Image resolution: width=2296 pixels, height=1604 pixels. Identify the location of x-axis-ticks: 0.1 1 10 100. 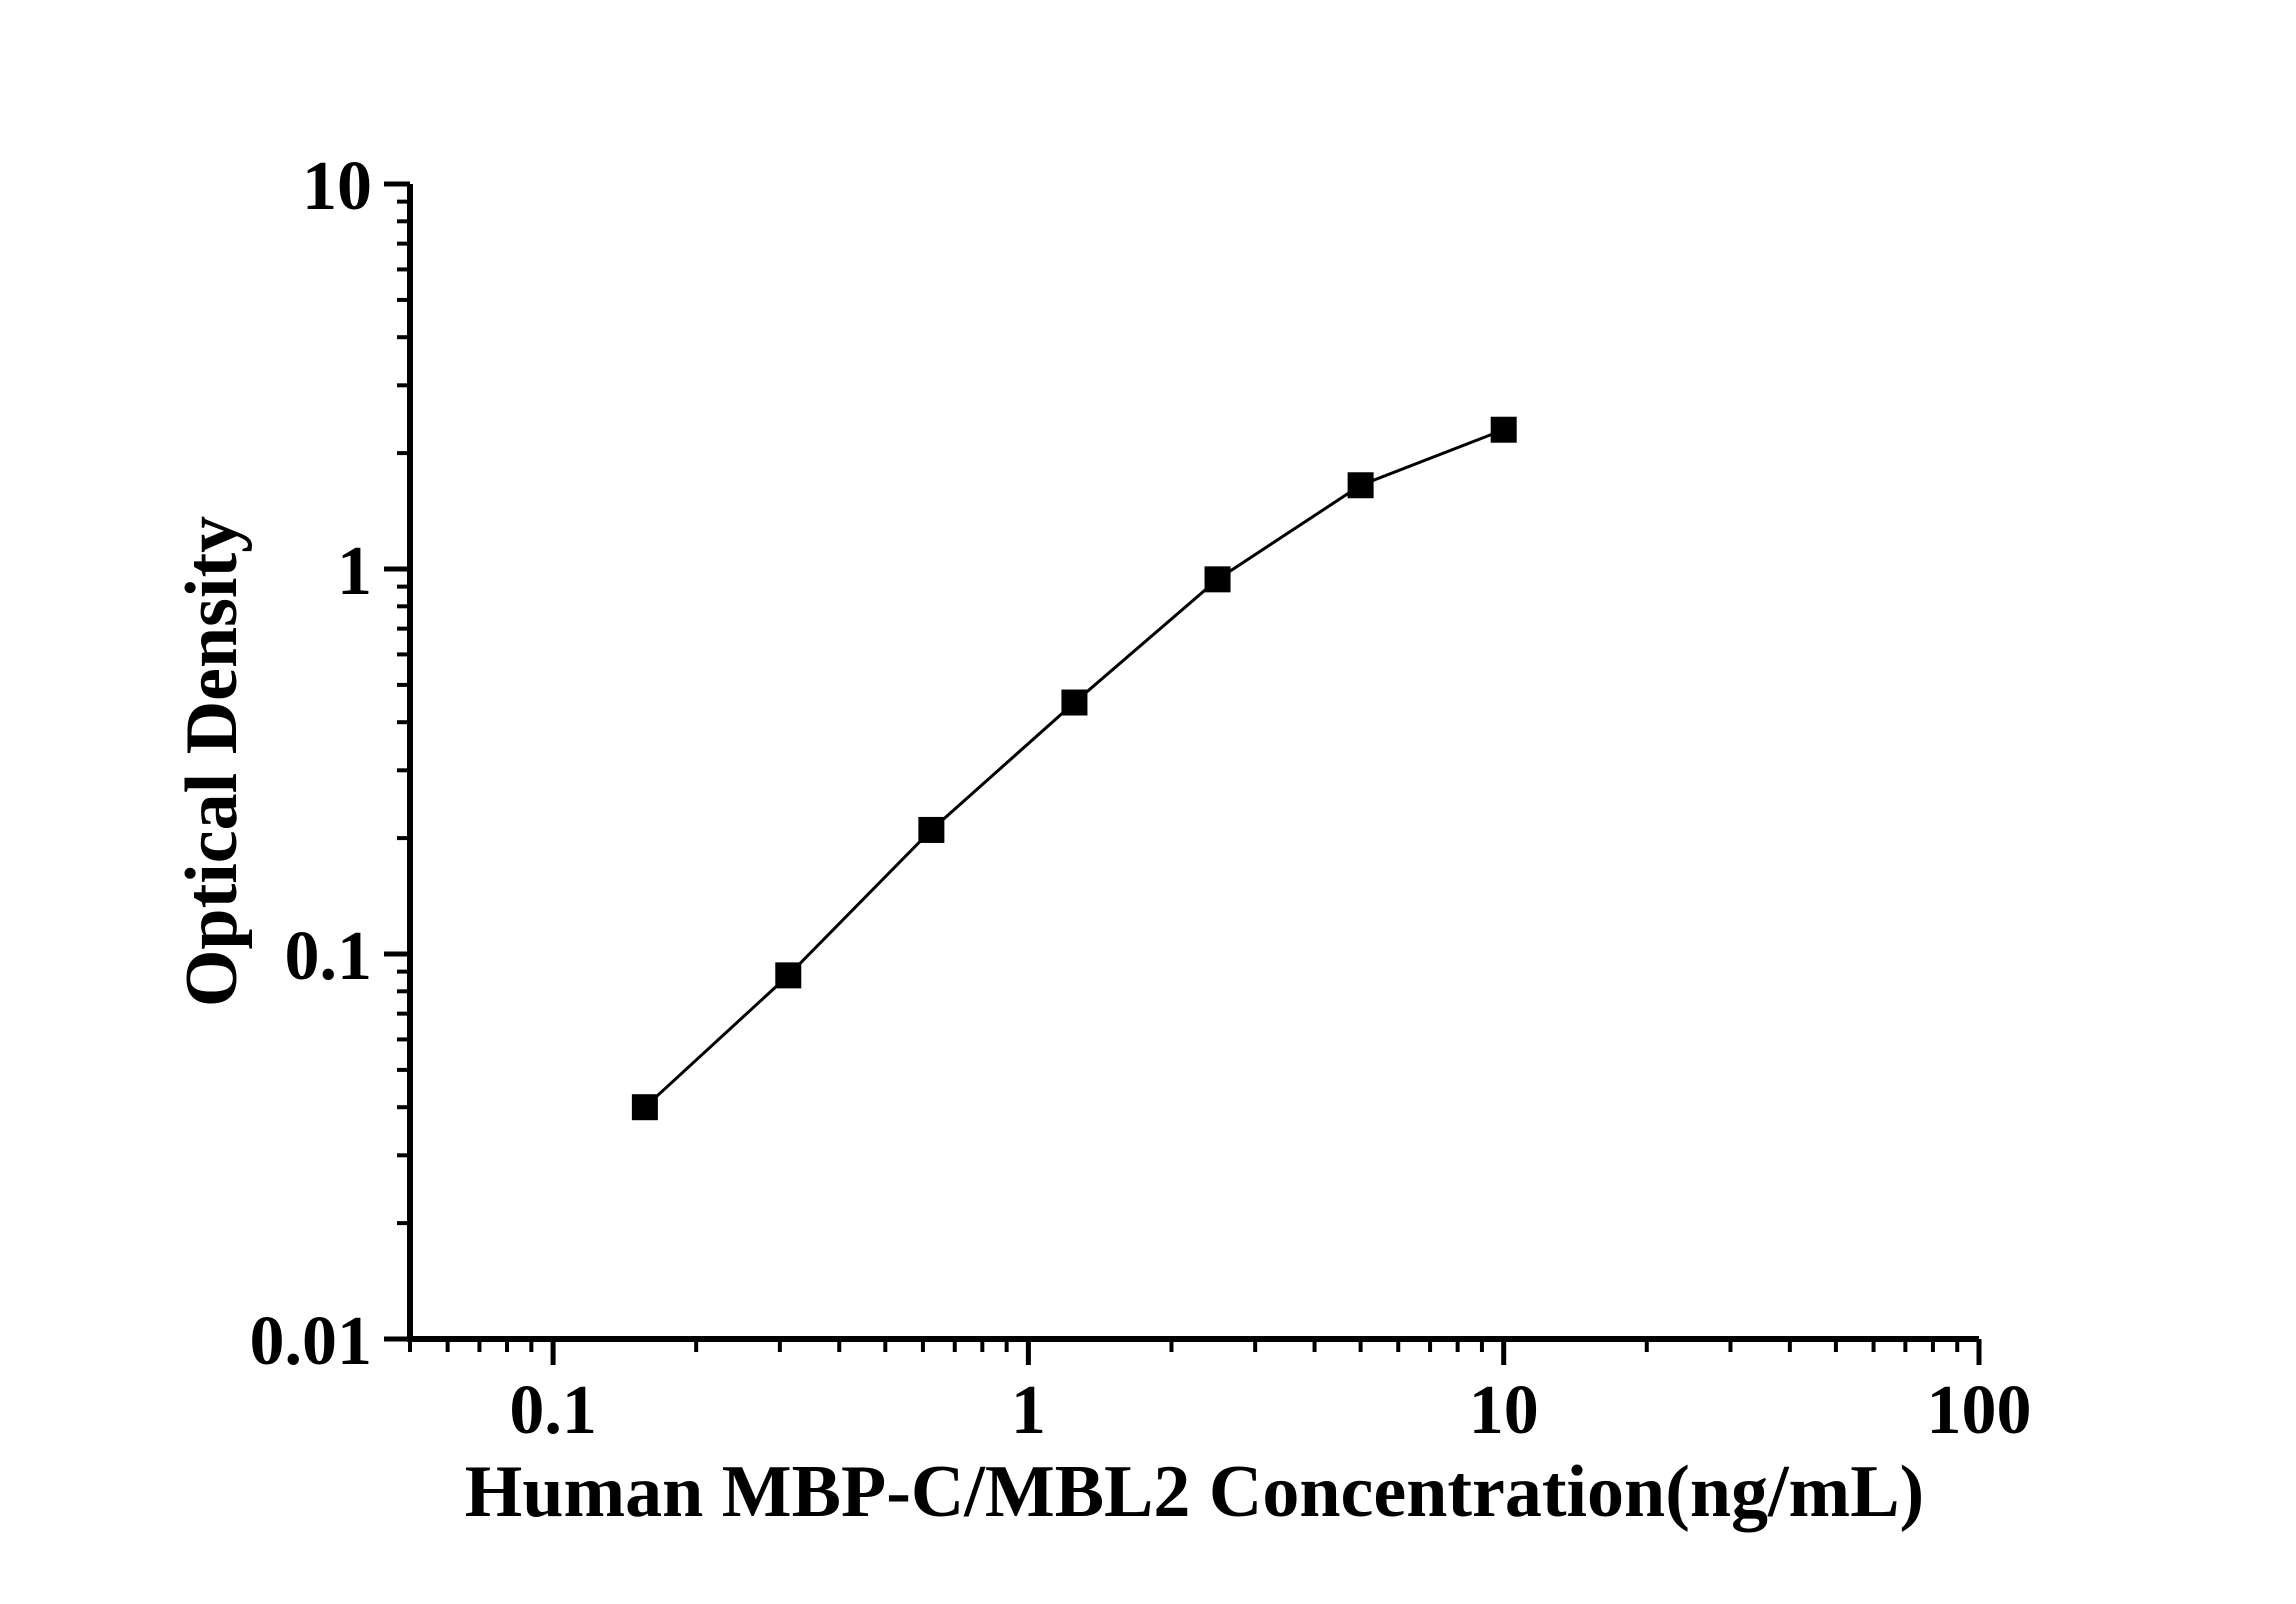
(1220, 1394).